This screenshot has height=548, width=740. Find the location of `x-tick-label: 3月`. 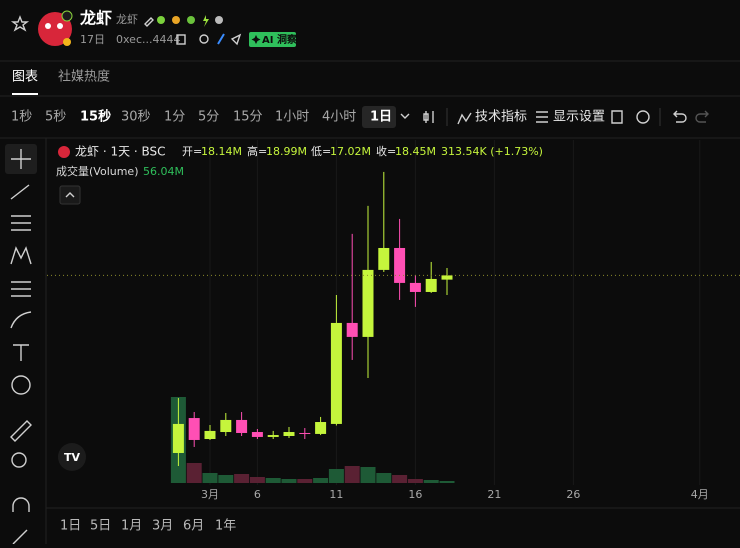

x-tick-label: 3月 is located at coordinates (210, 494).